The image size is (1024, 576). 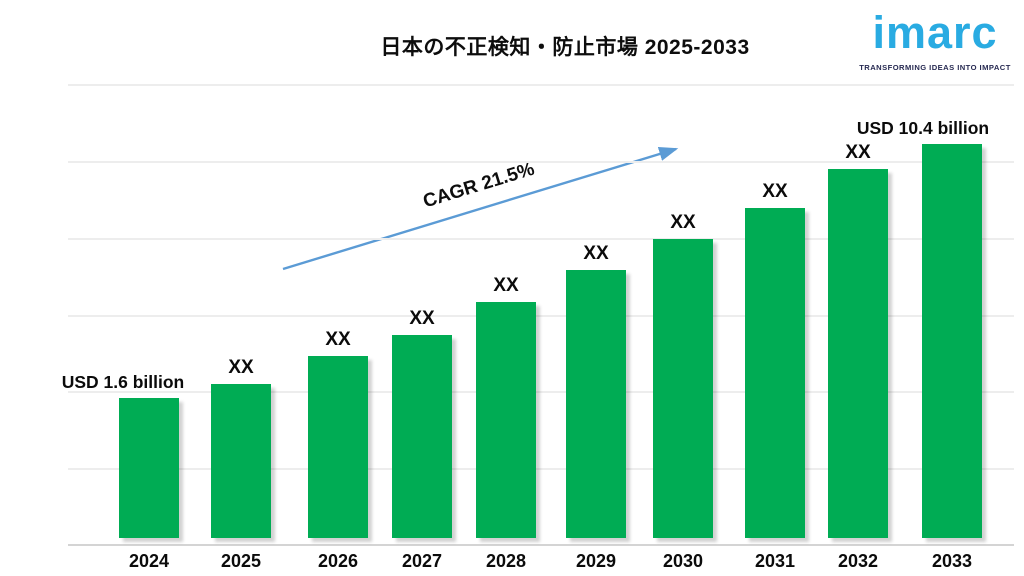 I want to click on imarc-logo-text: imarc, so click(x=935, y=32).